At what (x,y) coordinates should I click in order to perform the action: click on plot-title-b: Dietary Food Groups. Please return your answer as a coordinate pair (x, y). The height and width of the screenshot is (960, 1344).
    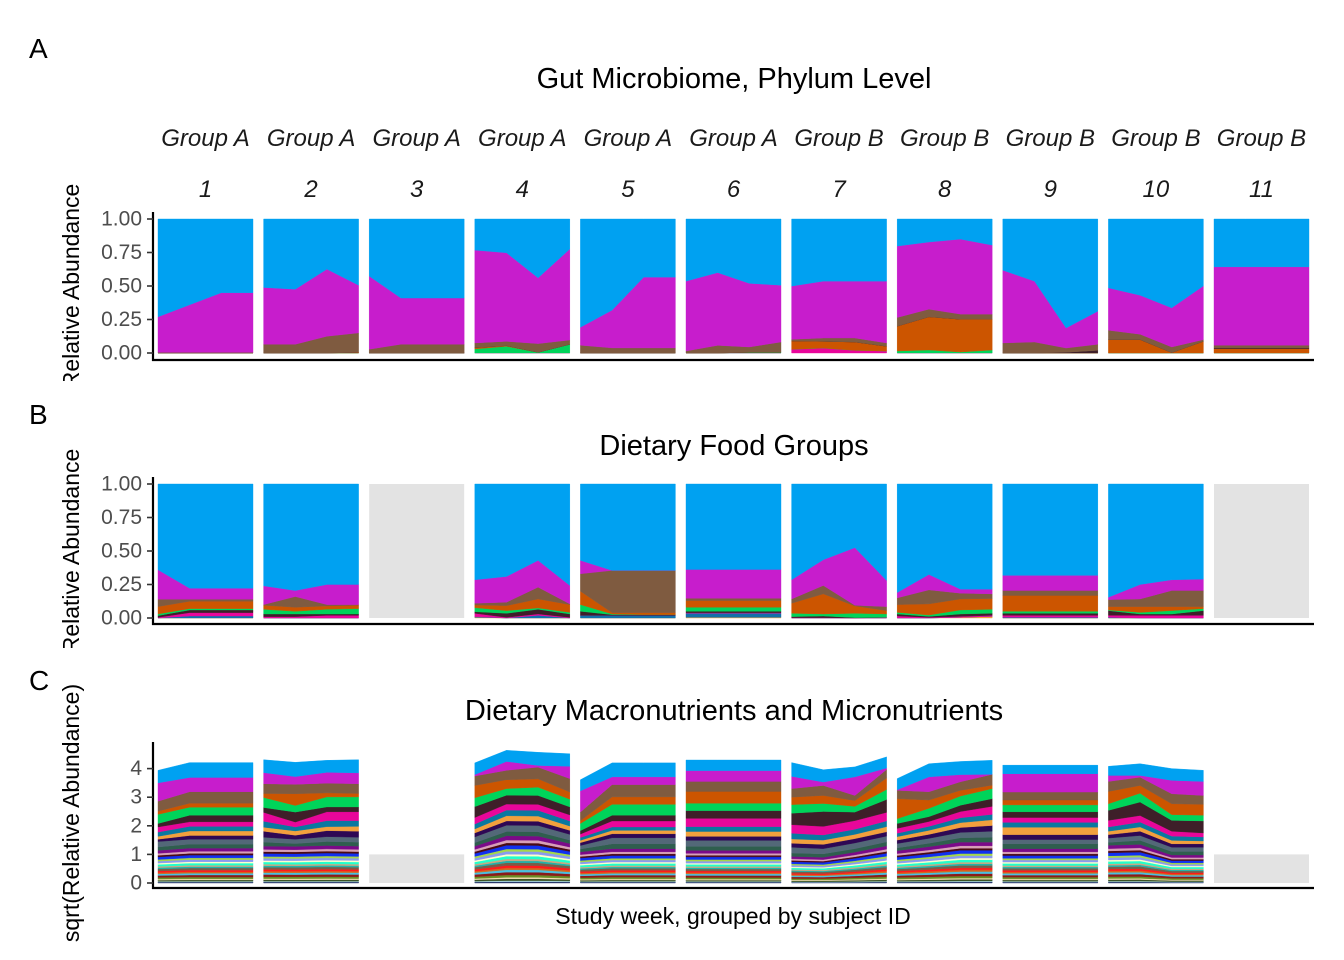
    Looking at the image, I should click on (733, 446).